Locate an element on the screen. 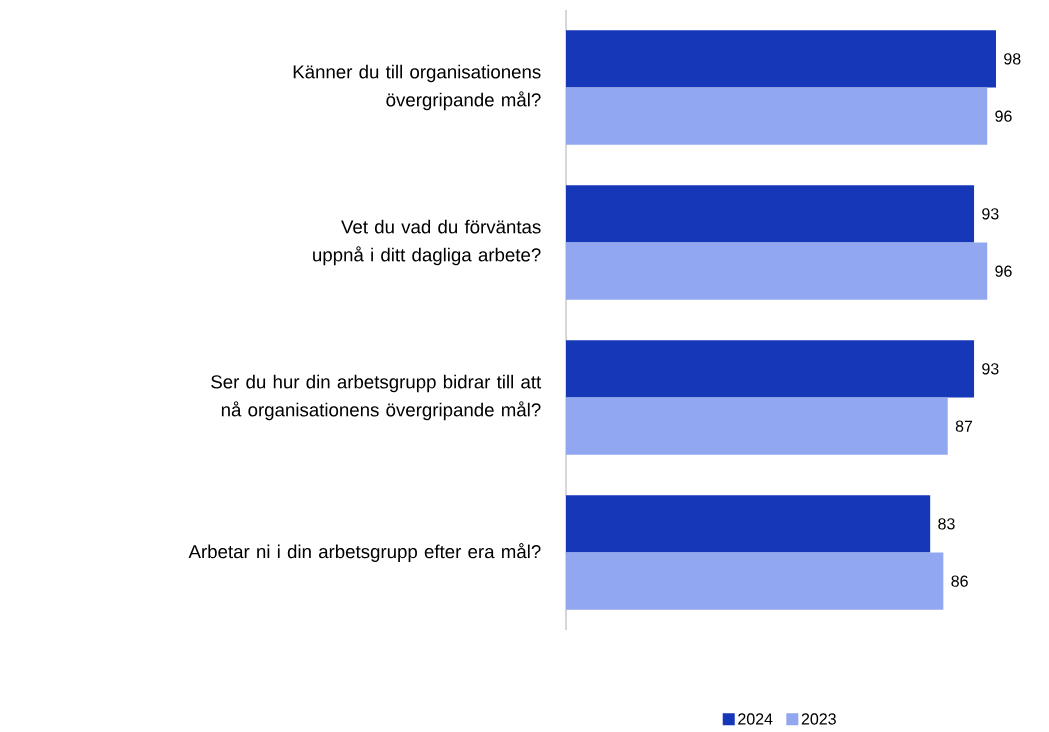 This screenshot has height=732, width=1049. data-label: 87 is located at coordinates (964, 426).